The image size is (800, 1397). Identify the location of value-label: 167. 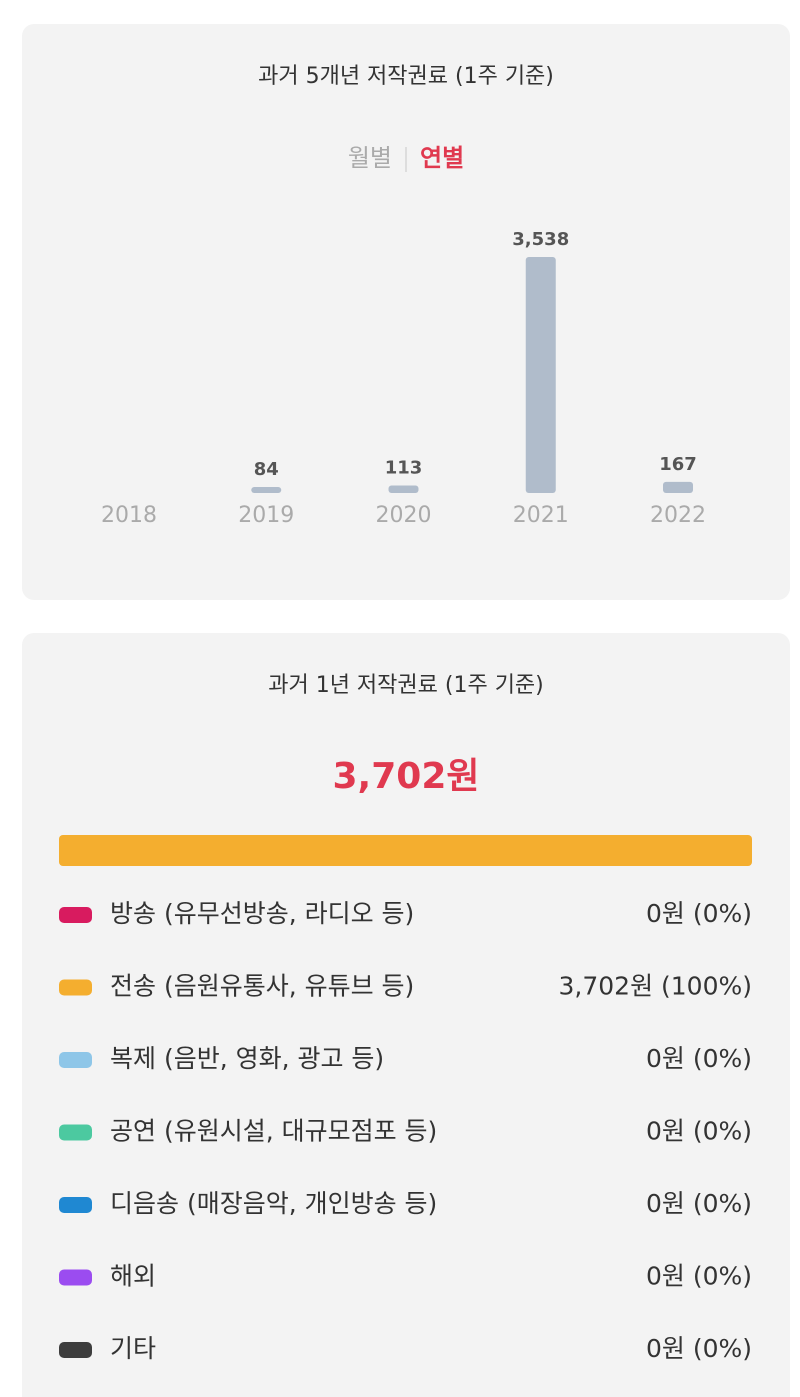
(678, 464).